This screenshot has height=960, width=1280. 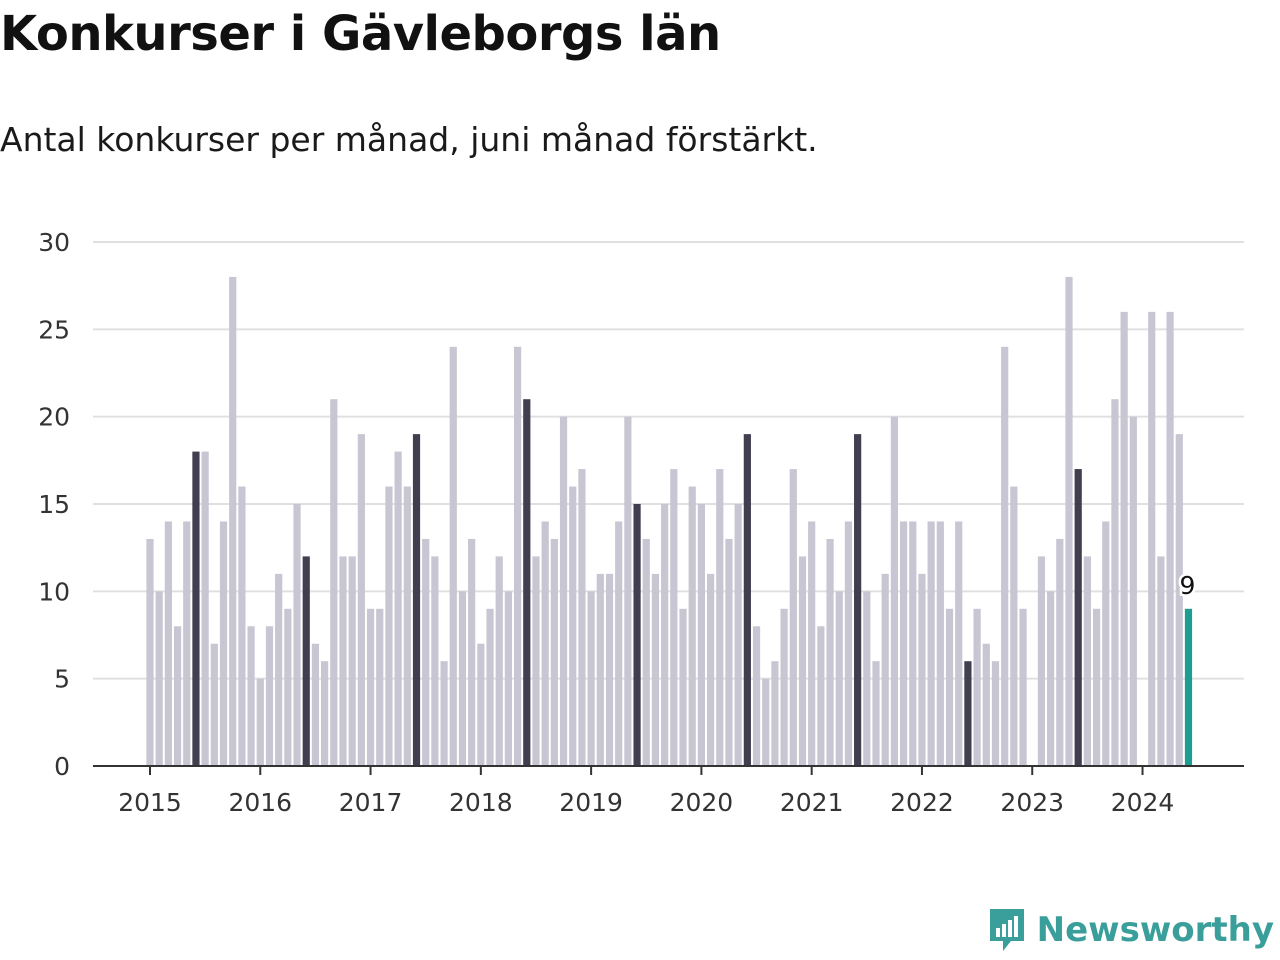 What do you see at coordinates (62, 766) in the screenshot?
I see `y-tick-label: 0` at bounding box center [62, 766].